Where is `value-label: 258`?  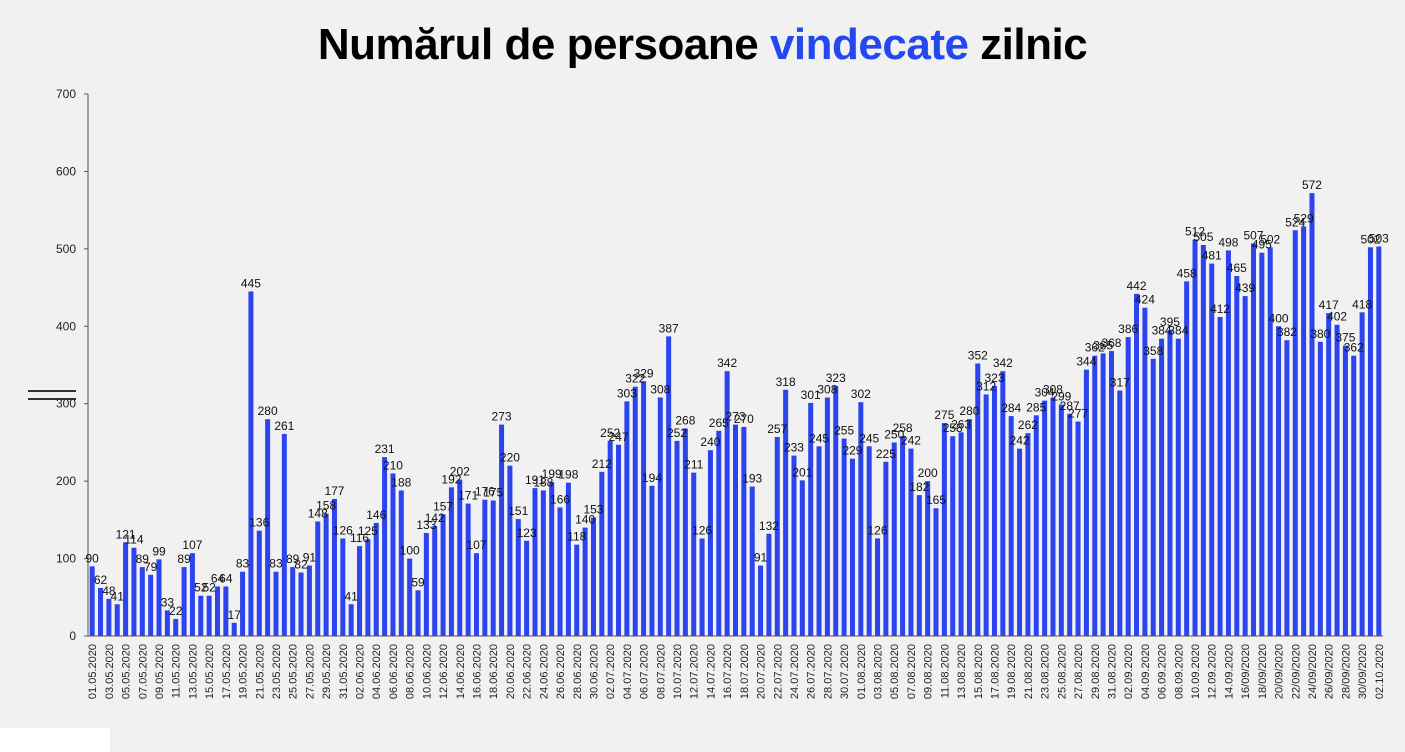 value-label: 258 is located at coordinates (903, 428).